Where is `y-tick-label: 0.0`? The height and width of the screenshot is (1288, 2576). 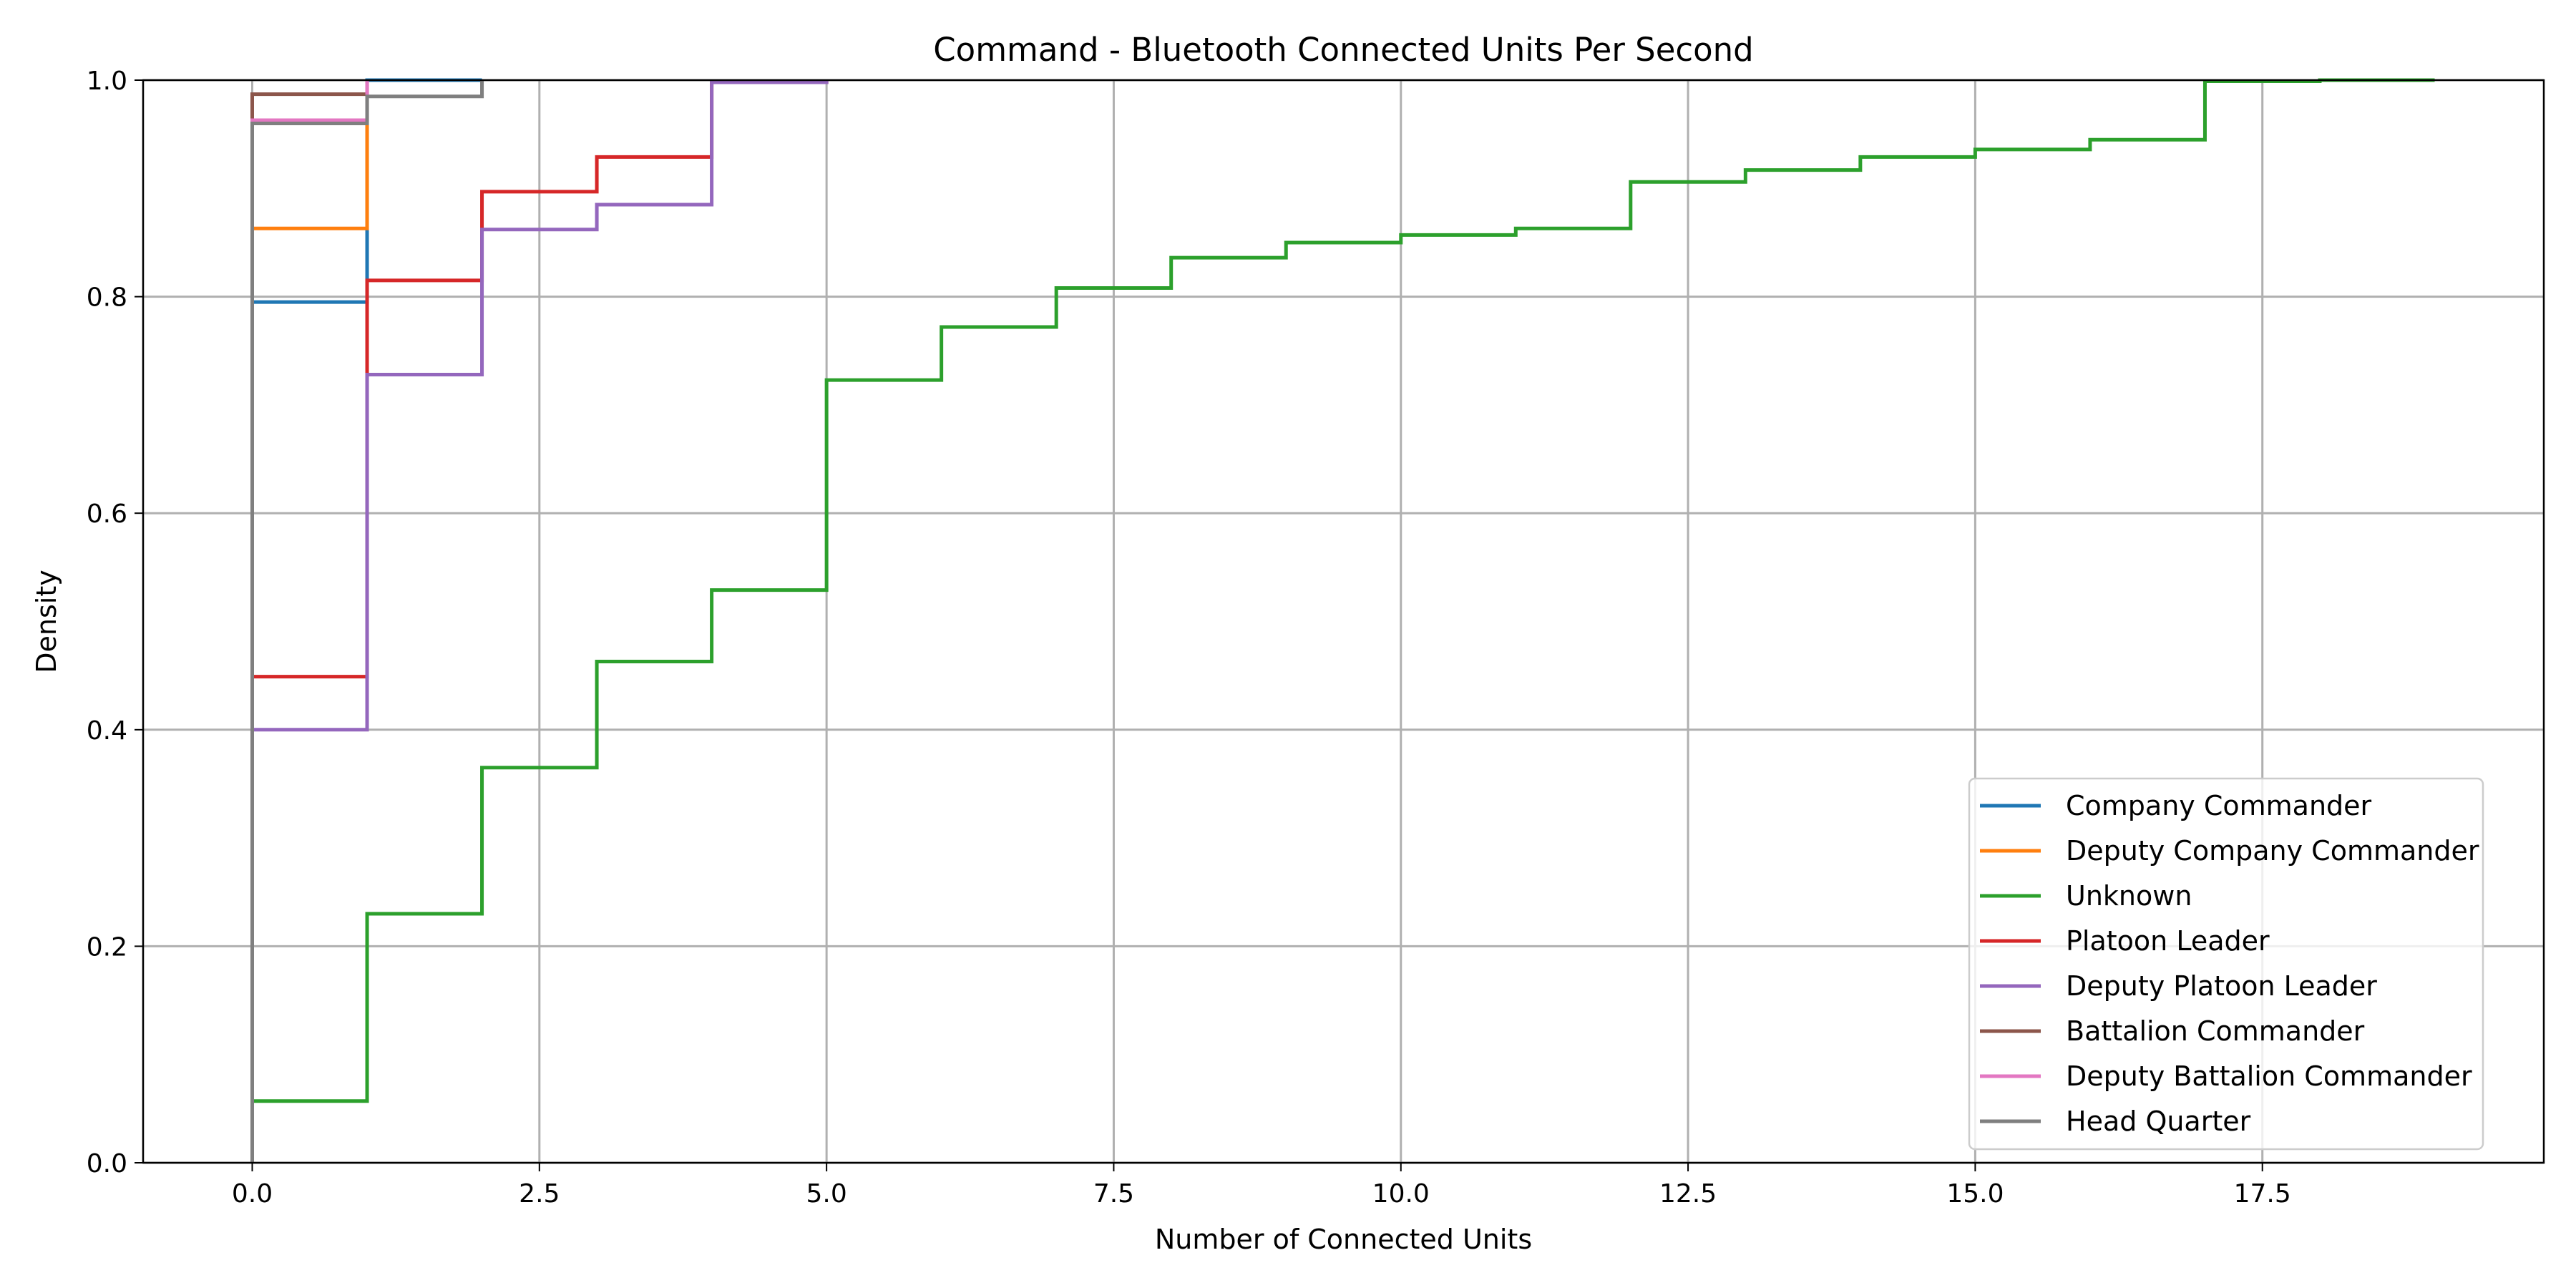 y-tick-label: 0.0 is located at coordinates (107, 1164).